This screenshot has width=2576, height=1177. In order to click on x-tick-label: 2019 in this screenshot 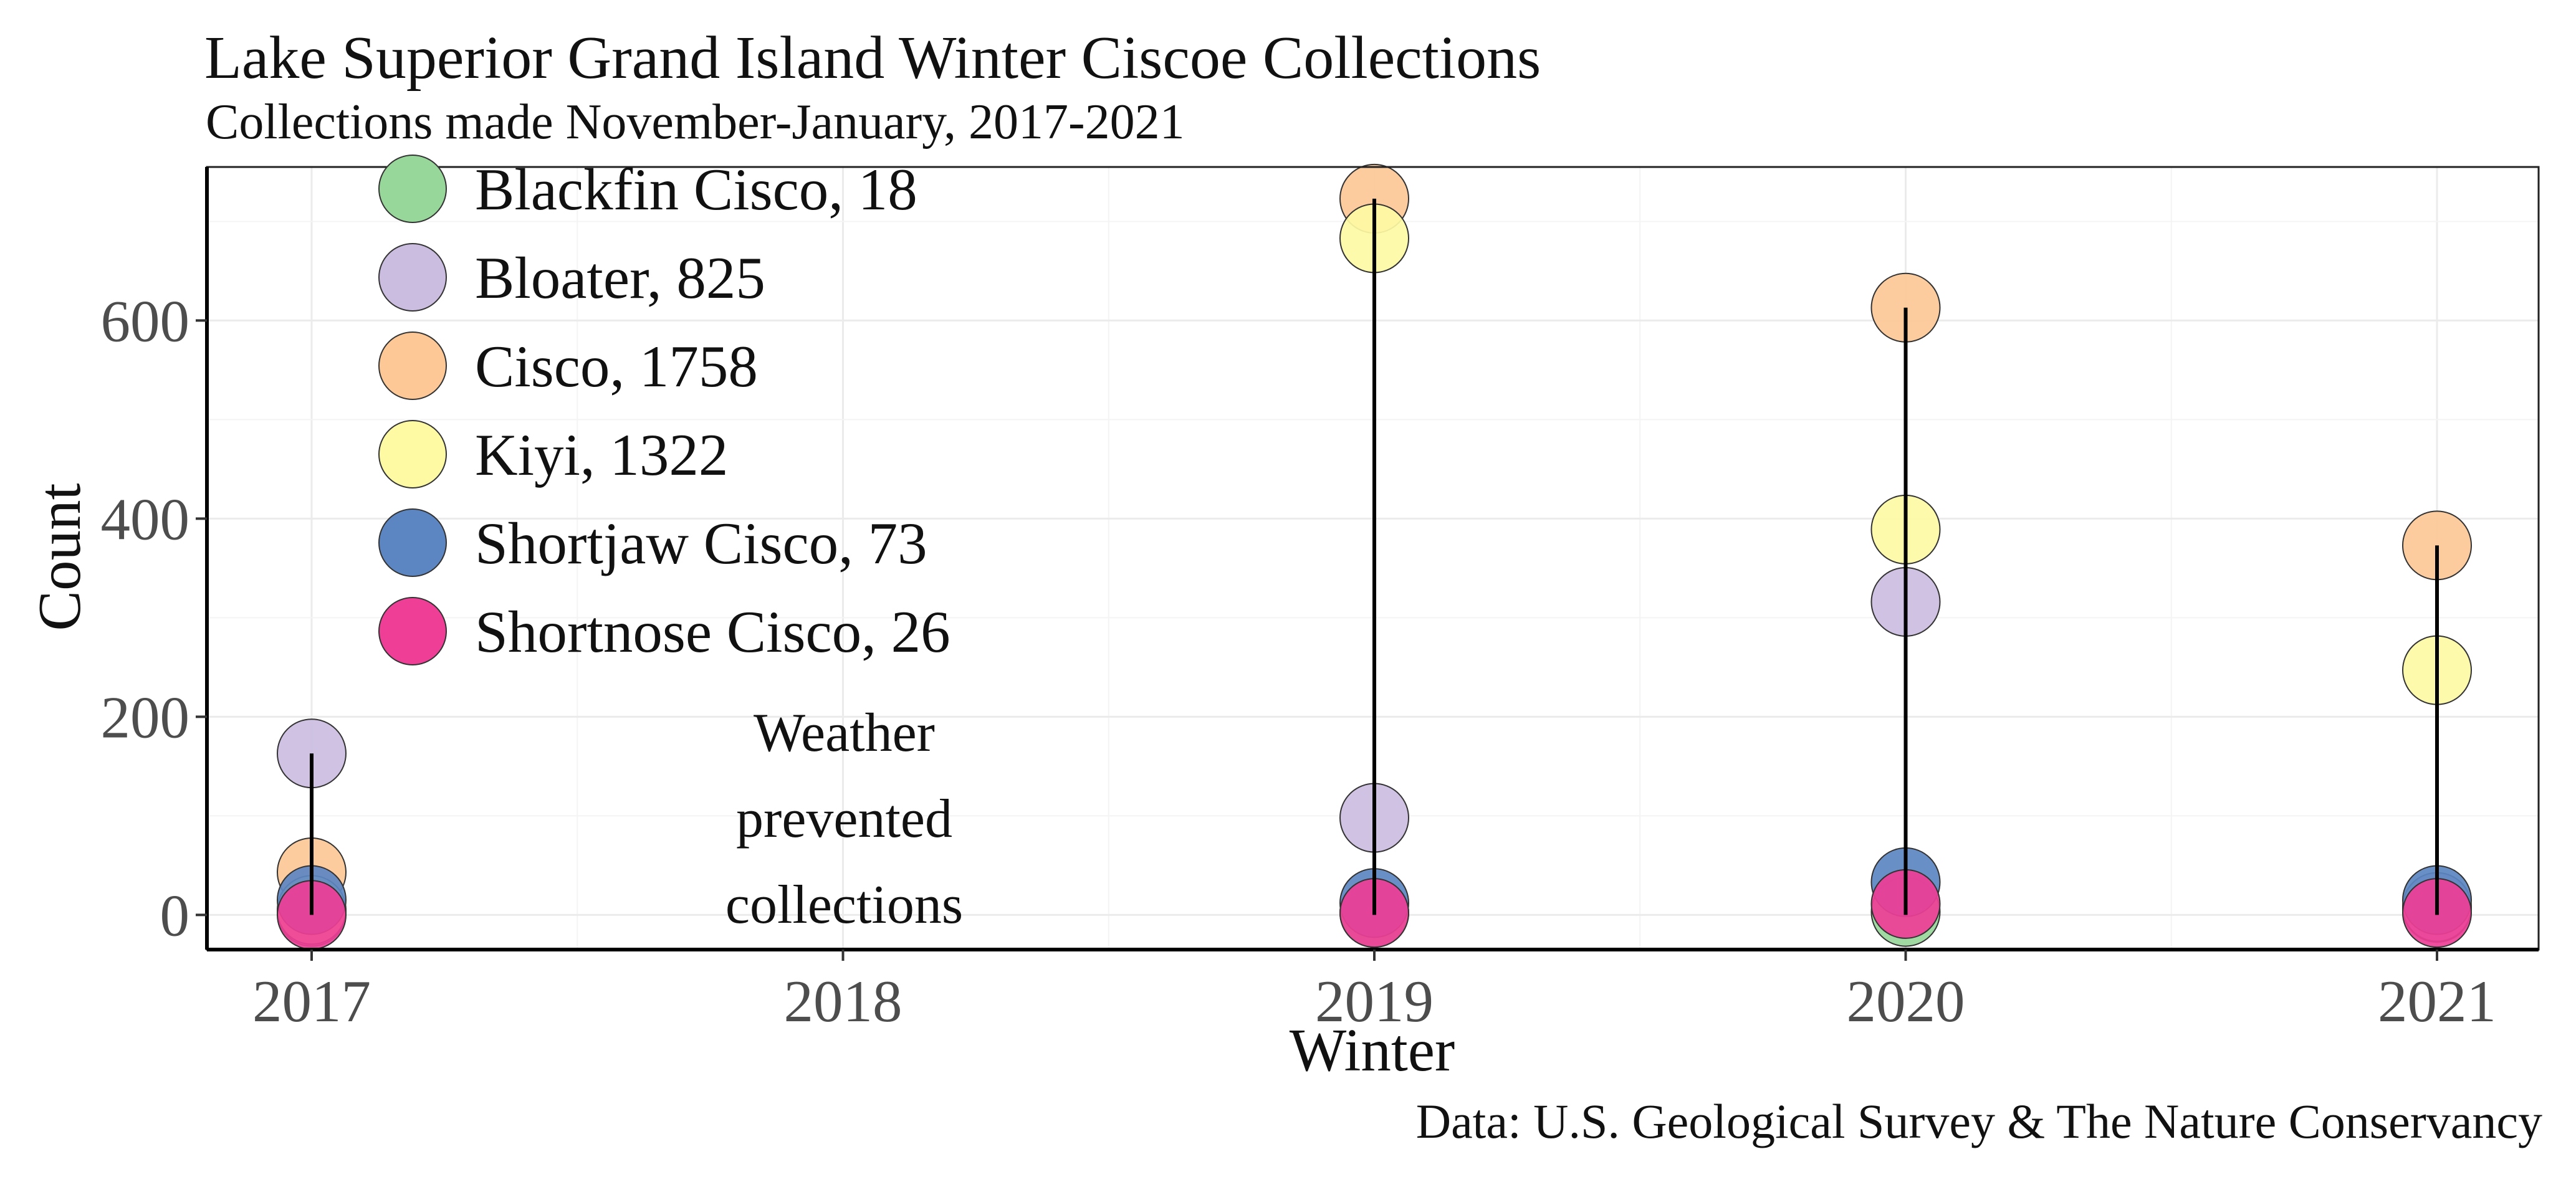, I will do `click(1374, 1001)`.